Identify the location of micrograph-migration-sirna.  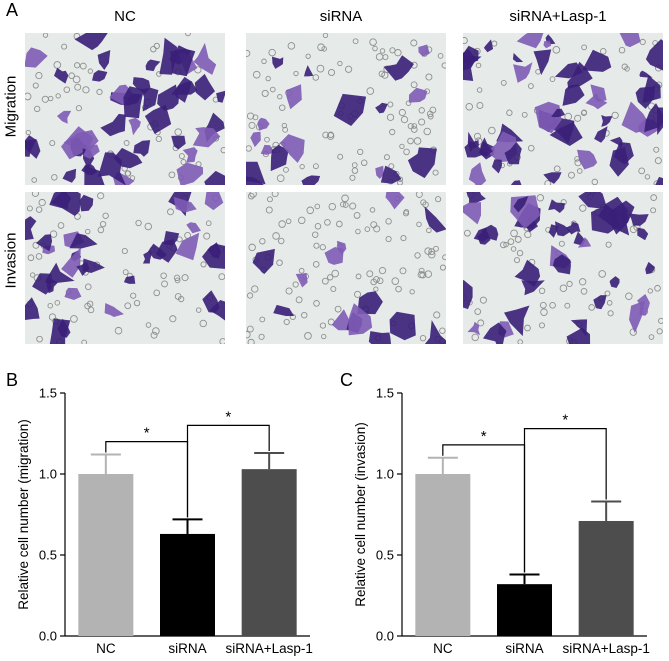
(346, 109).